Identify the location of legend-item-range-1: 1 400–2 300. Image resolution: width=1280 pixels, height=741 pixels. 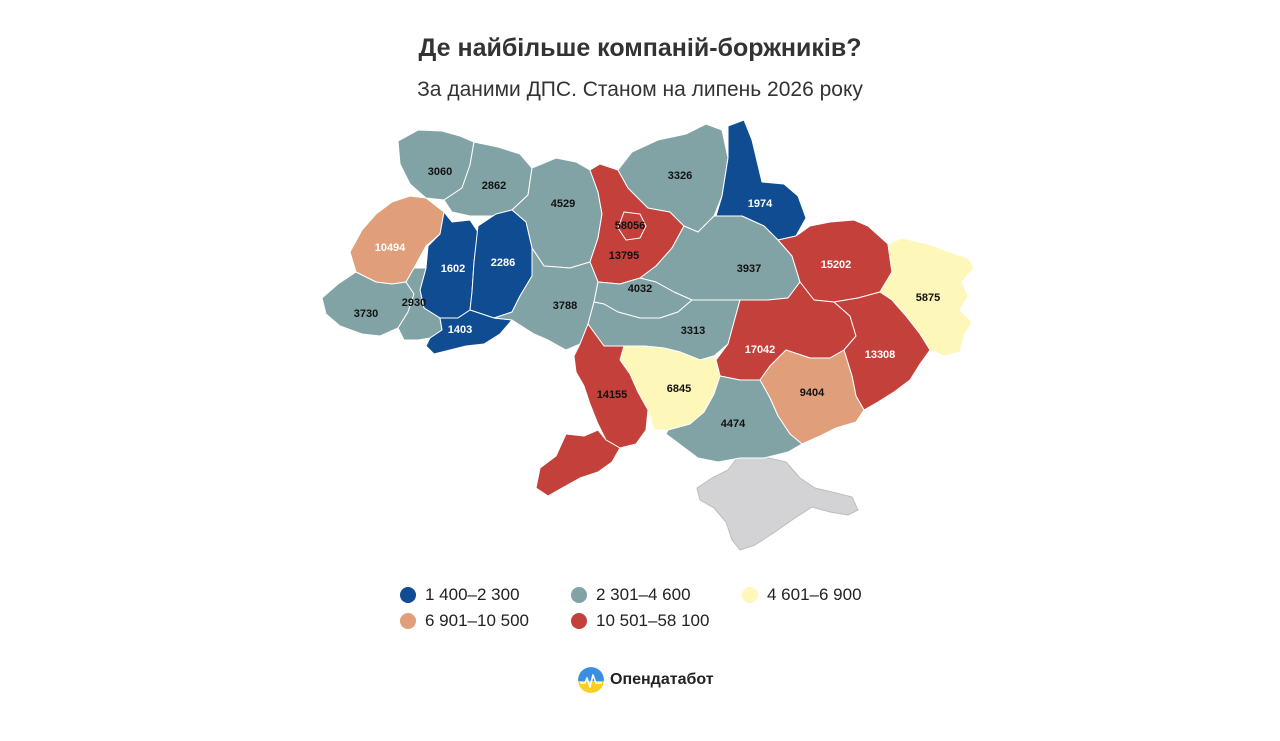
(460, 595).